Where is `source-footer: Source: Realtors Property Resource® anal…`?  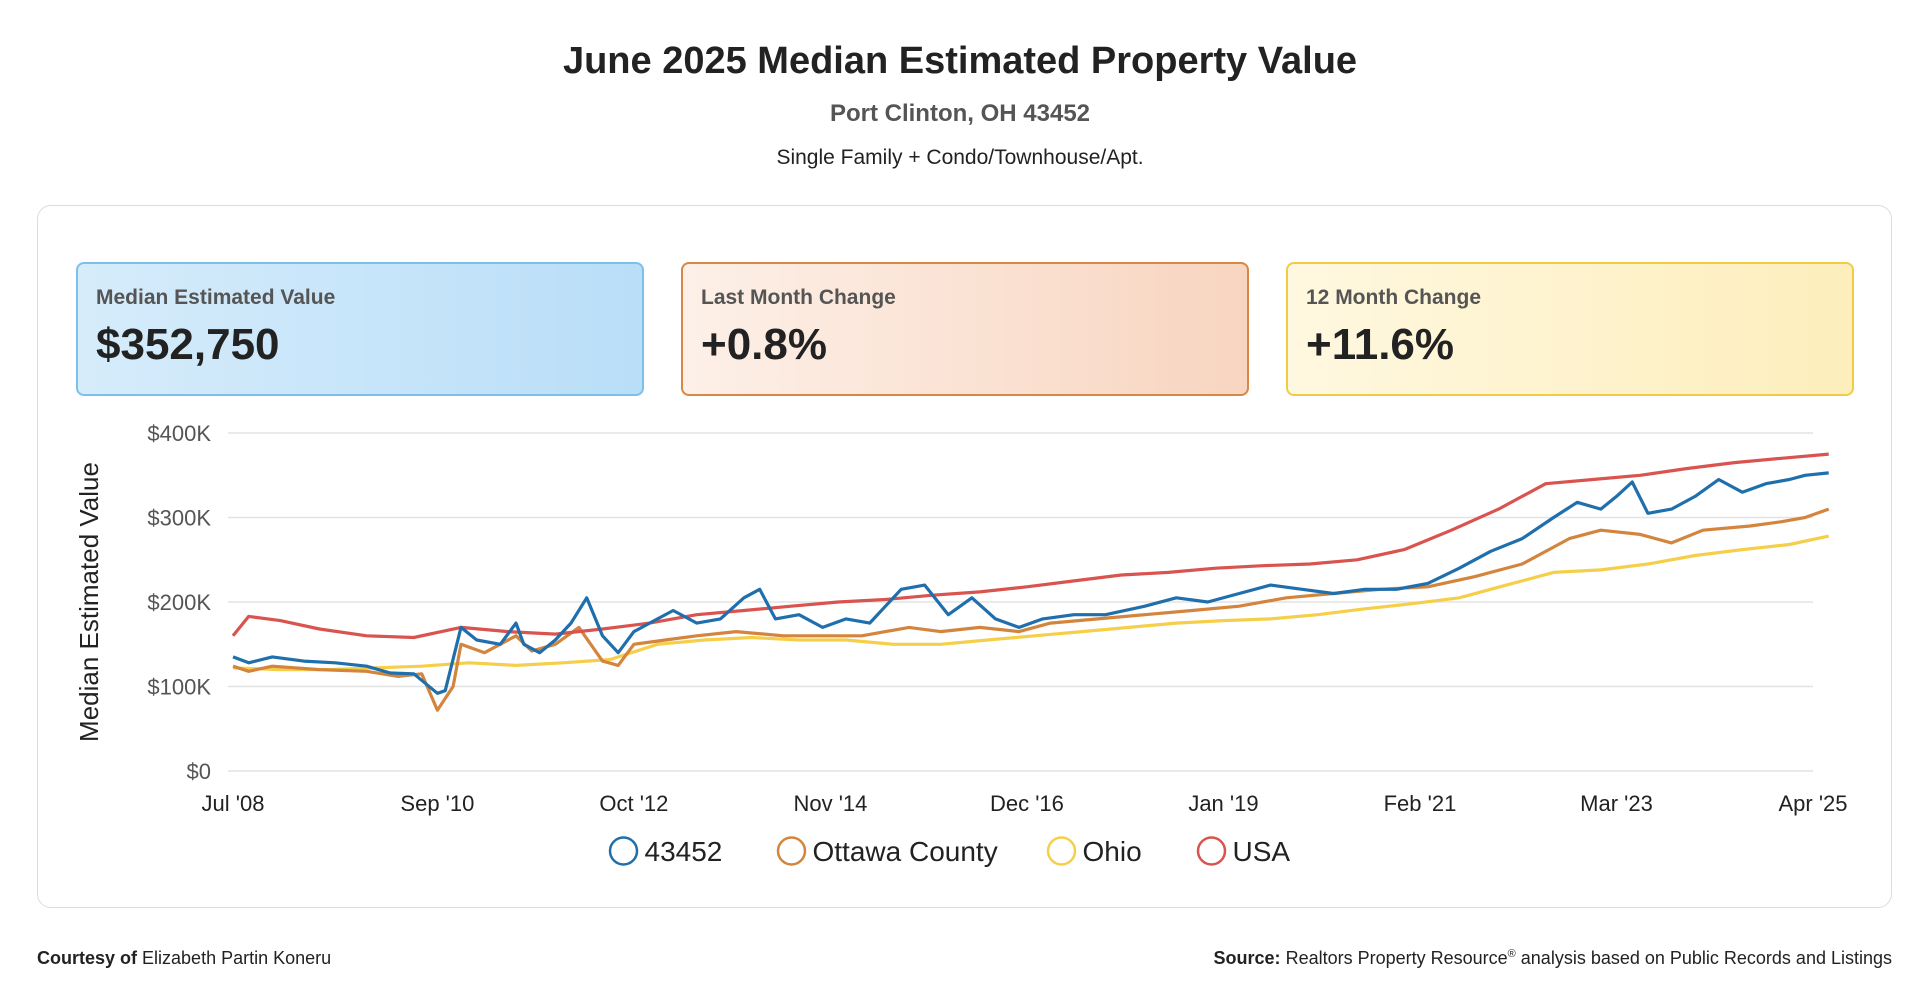 source-footer: Source: Realtors Property Resource® anal… is located at coordinates (1553, 958).